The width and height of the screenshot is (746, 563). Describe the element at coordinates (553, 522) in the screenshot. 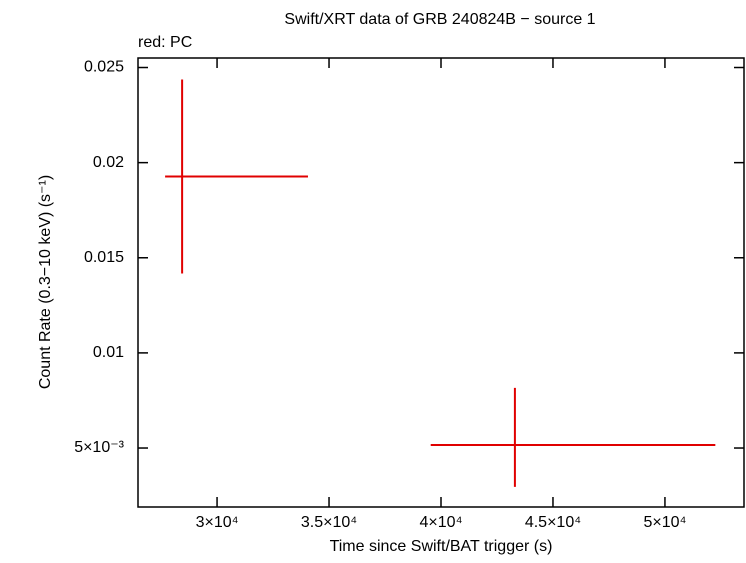

I see `x-tick-label: 4.5×10⁴` at that location.